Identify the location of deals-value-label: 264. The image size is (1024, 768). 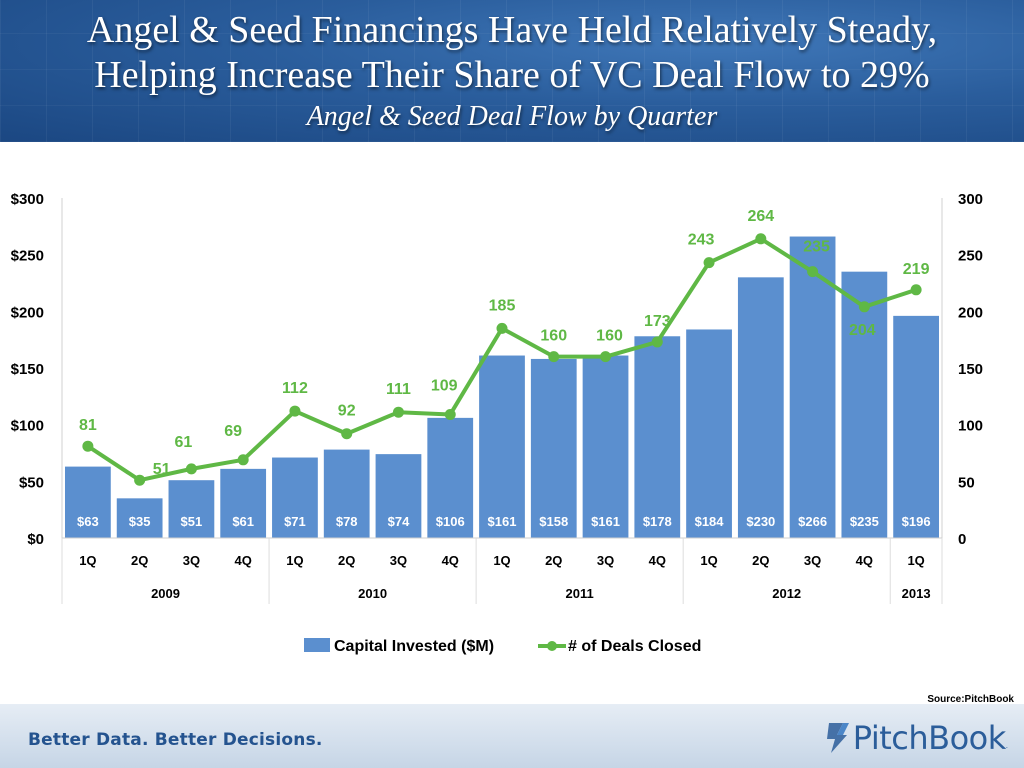
(760, 216).